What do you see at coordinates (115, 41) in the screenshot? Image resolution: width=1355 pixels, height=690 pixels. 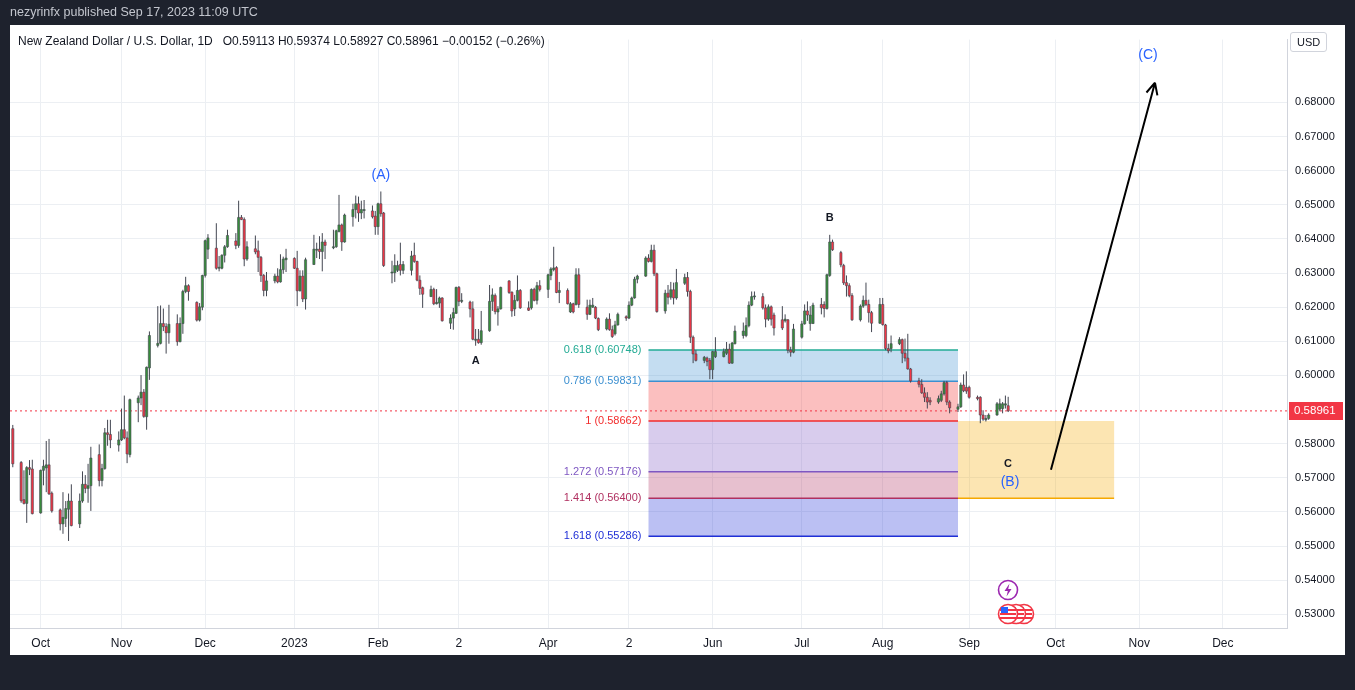 I see `chart-title: New Zealand Dollar / U.S. Dollar, 1D` at bounding box center [115, 41].